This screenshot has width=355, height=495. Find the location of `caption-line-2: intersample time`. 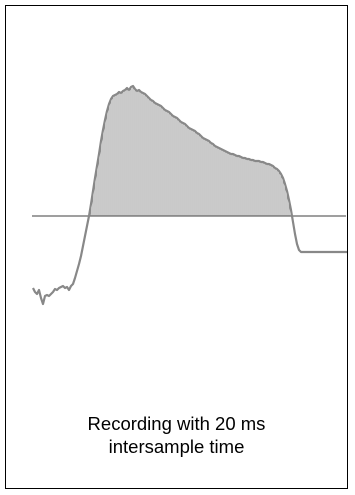

caption-line-2: intersample time is located at coordinates (176, 446).